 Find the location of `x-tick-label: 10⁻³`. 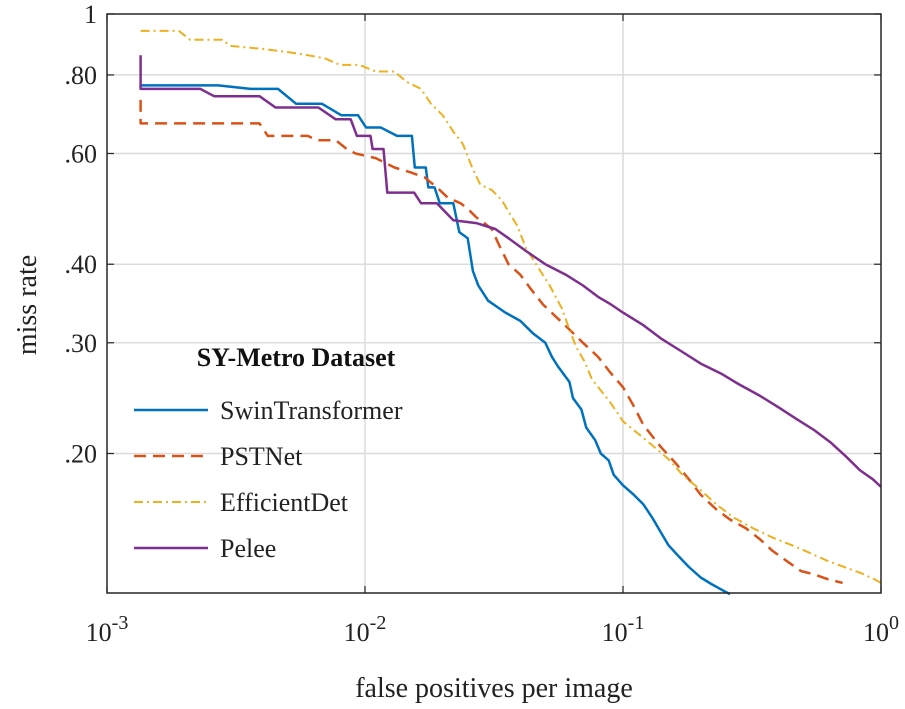

x-tick-label: 10⁻³ is located at coordinates (107, 629).